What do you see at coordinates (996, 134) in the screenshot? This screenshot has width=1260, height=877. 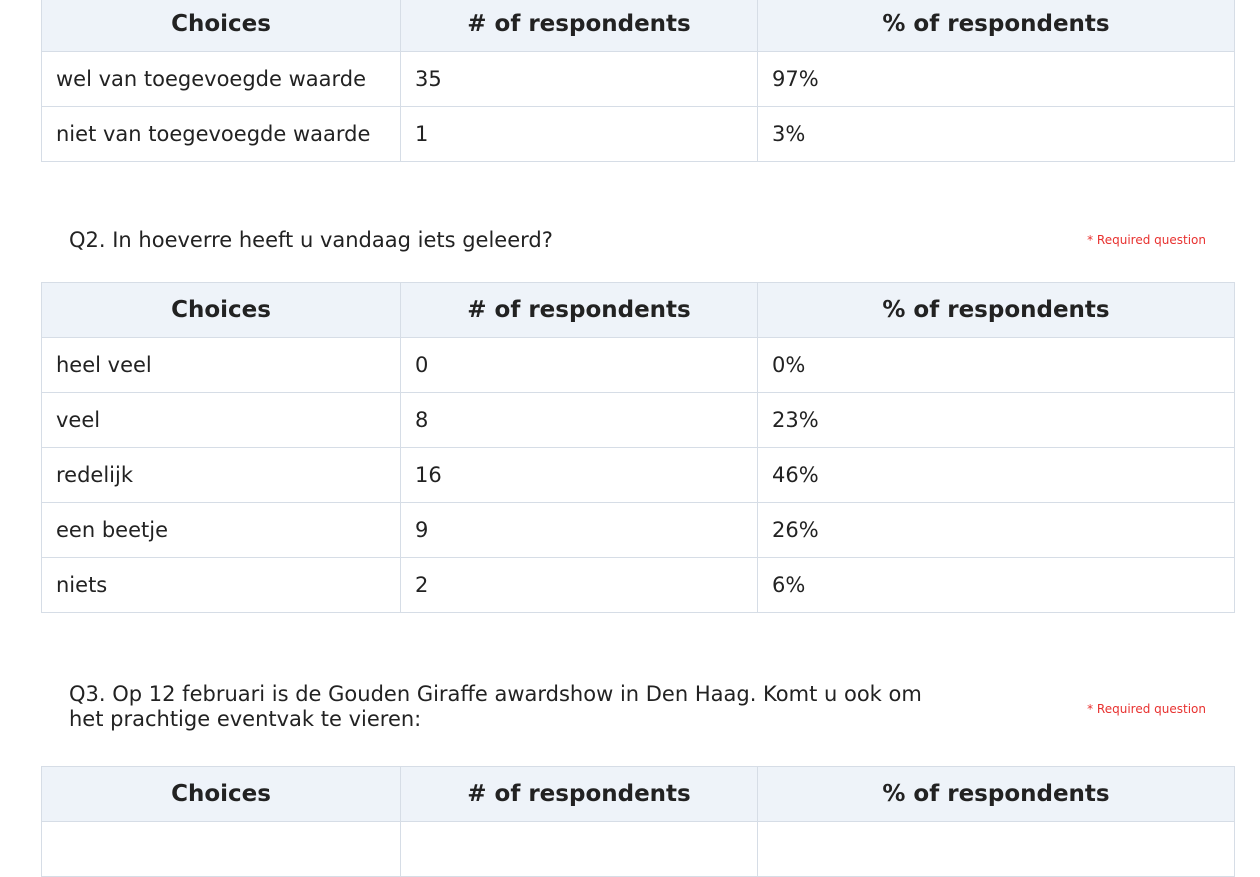 I see `percent-cell: 3%` at bounding box center [996, 134].